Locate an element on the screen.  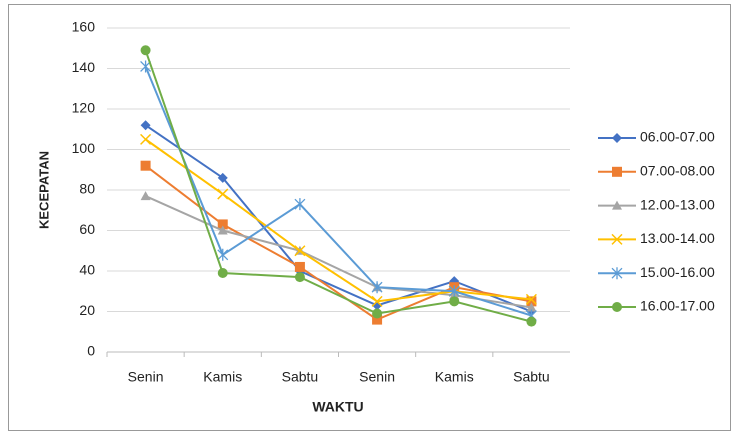
y-tick-label: 160 is located at coordinates (84, 27).